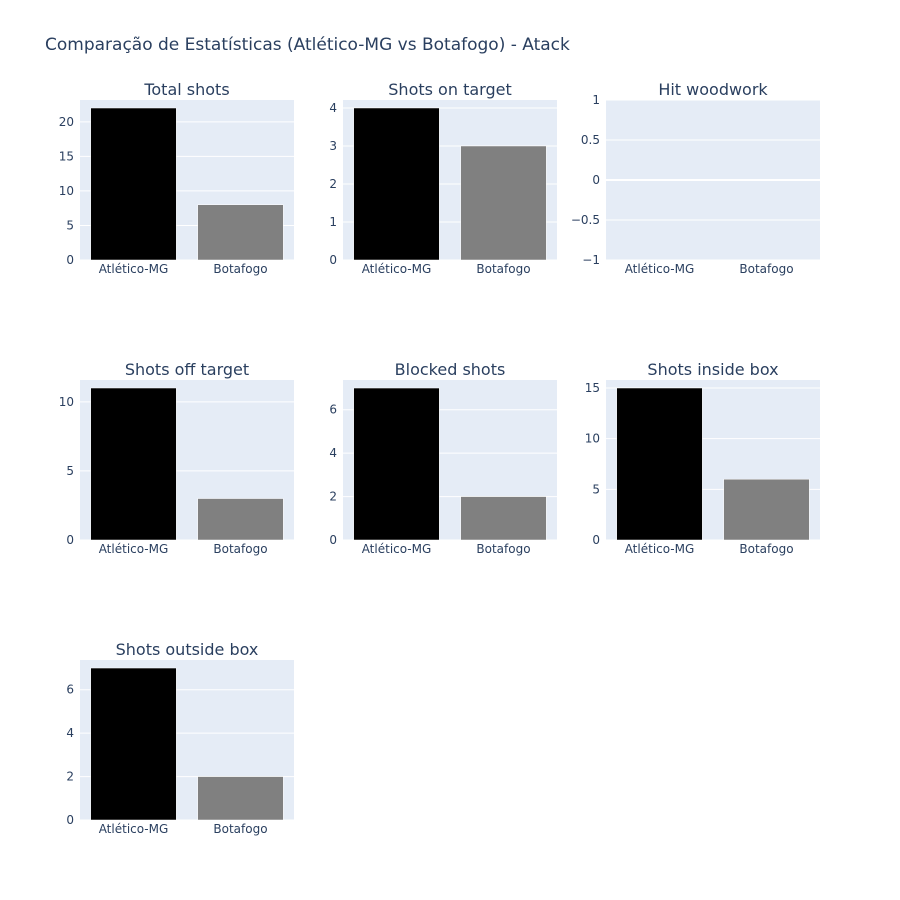  Describe the element at coordinates (713, 89) in the screenshot. I see `subplot-title: Hit woodwork` at that location.